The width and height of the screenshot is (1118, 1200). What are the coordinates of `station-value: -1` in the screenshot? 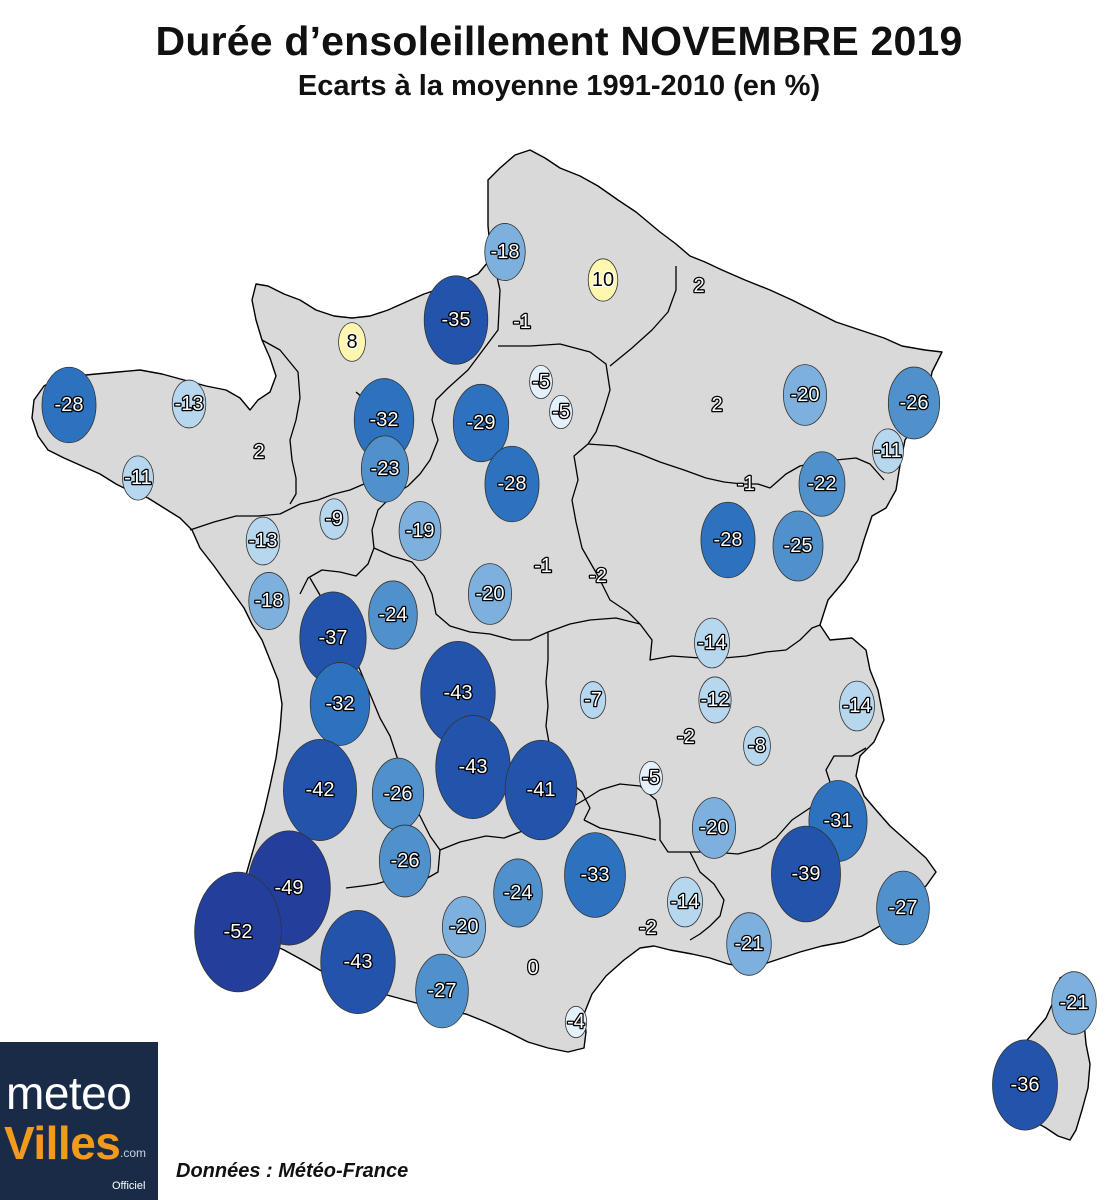 It's located at (543, 566).